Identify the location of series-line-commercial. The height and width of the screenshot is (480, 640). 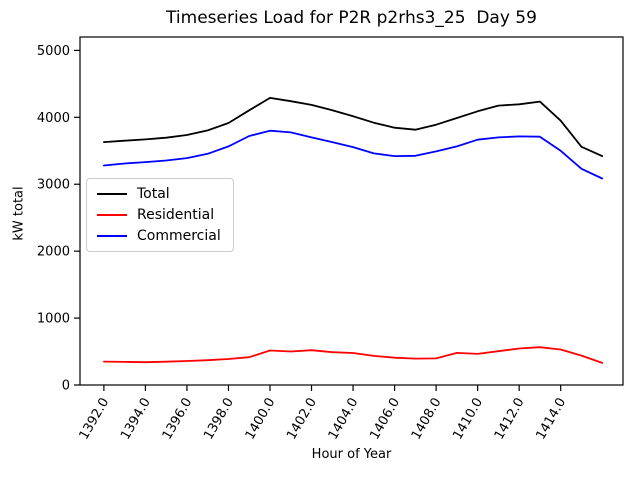
(353, 154).